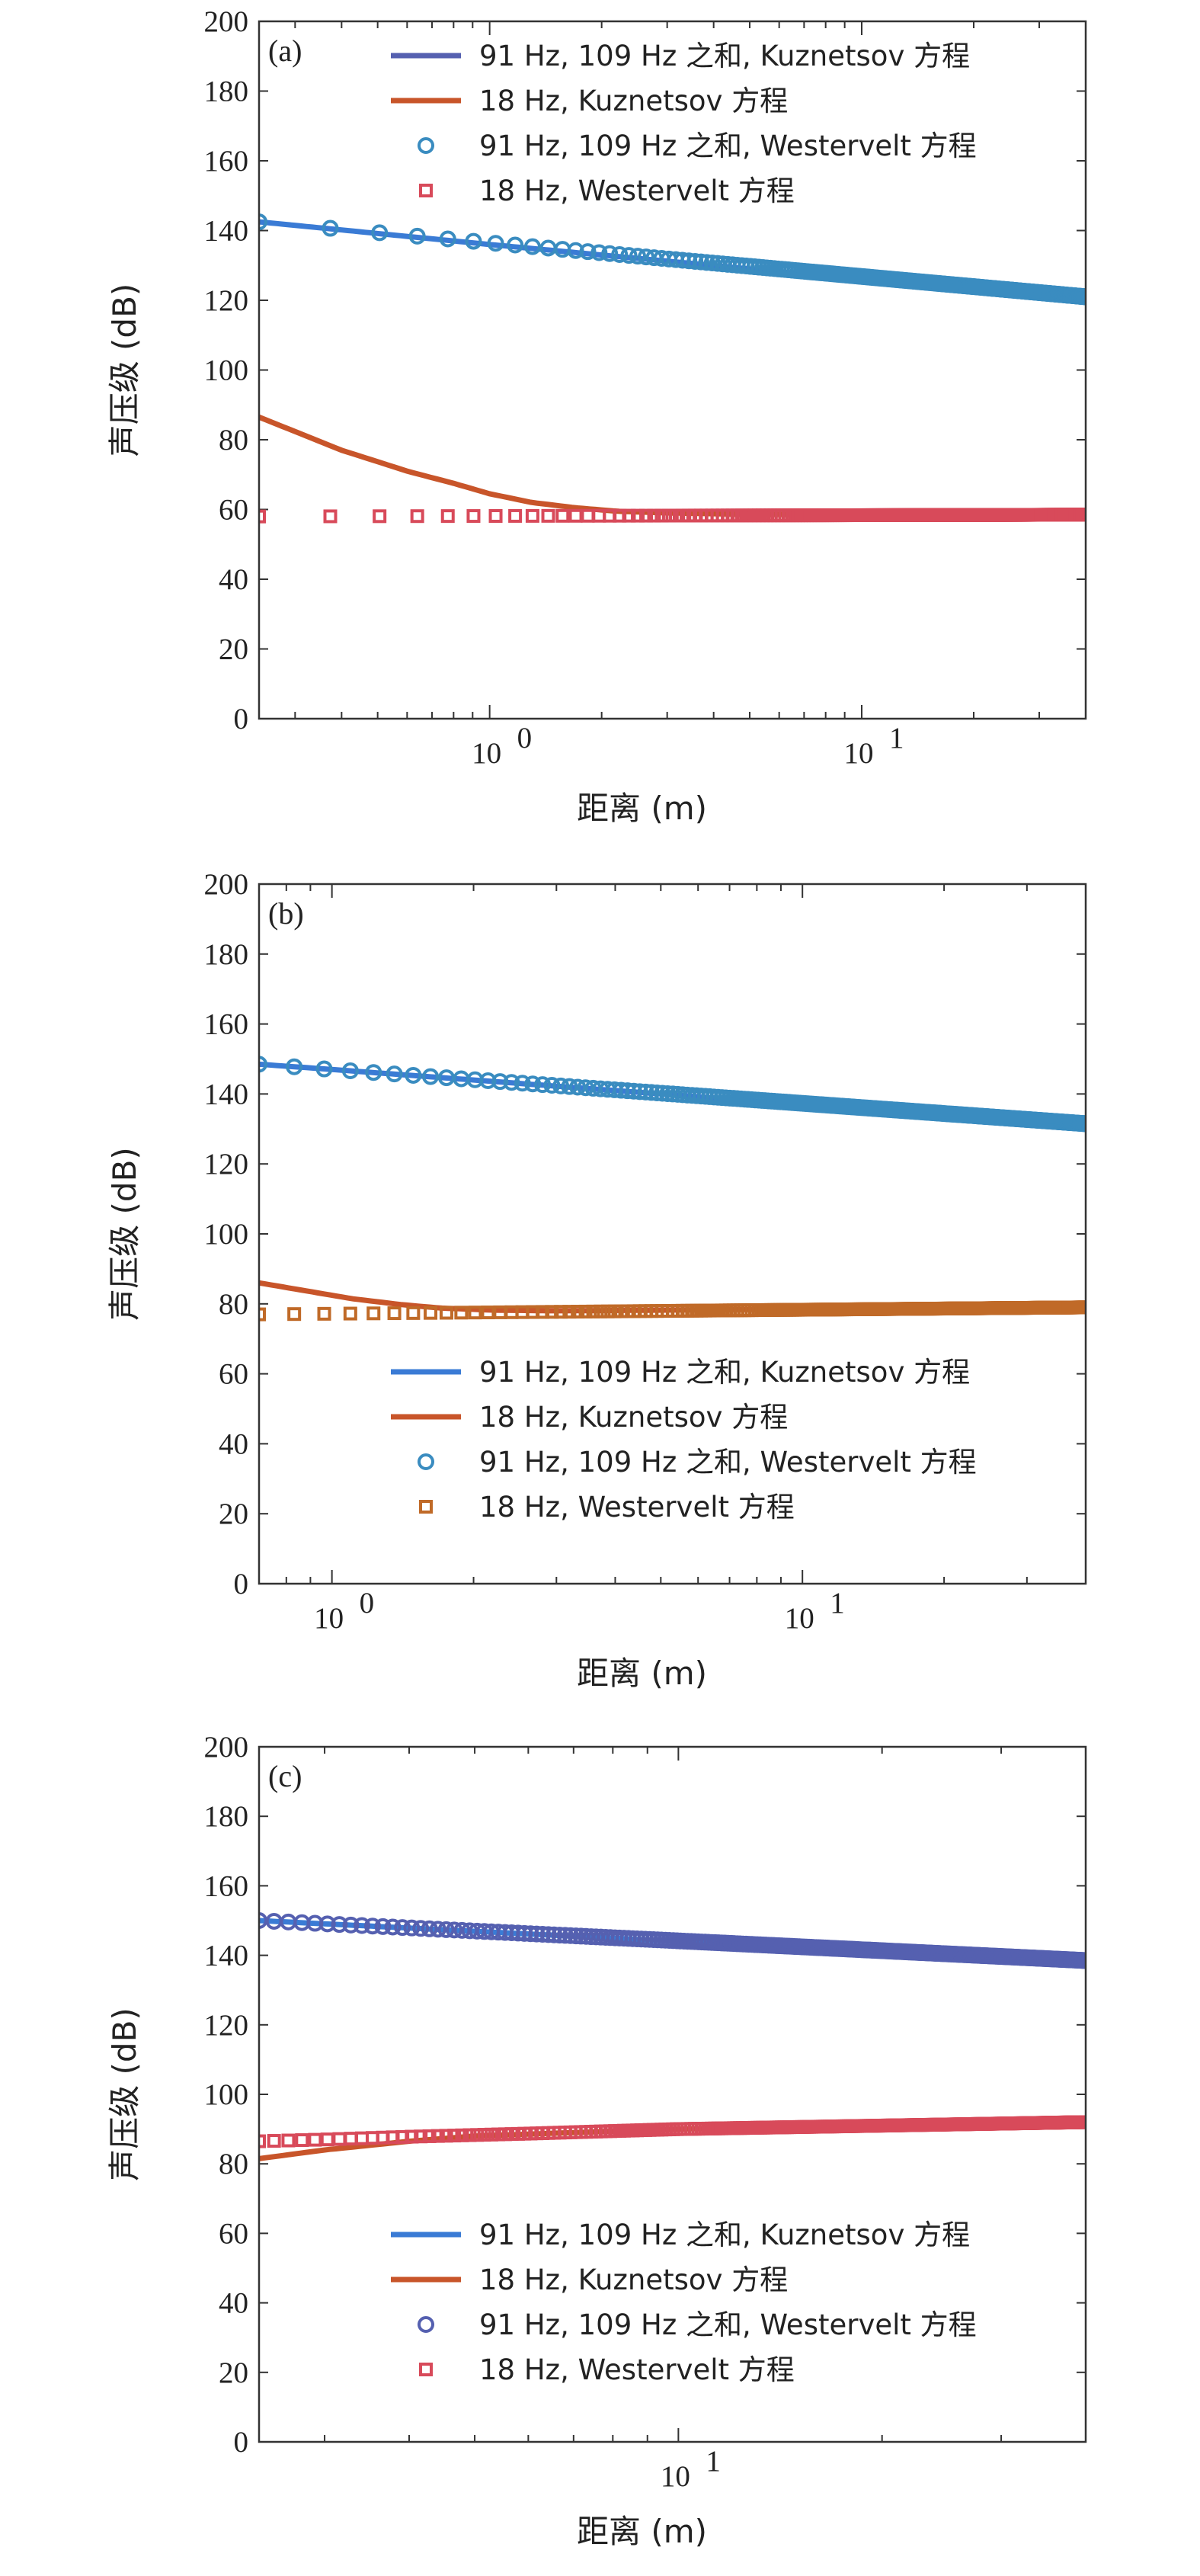 The width and height of the screenshot is (1200, 2576). What do you see at coordinates (286, 913) in the screenshot?
I see `panel-label: (b)` at bounding box center [286, 913].